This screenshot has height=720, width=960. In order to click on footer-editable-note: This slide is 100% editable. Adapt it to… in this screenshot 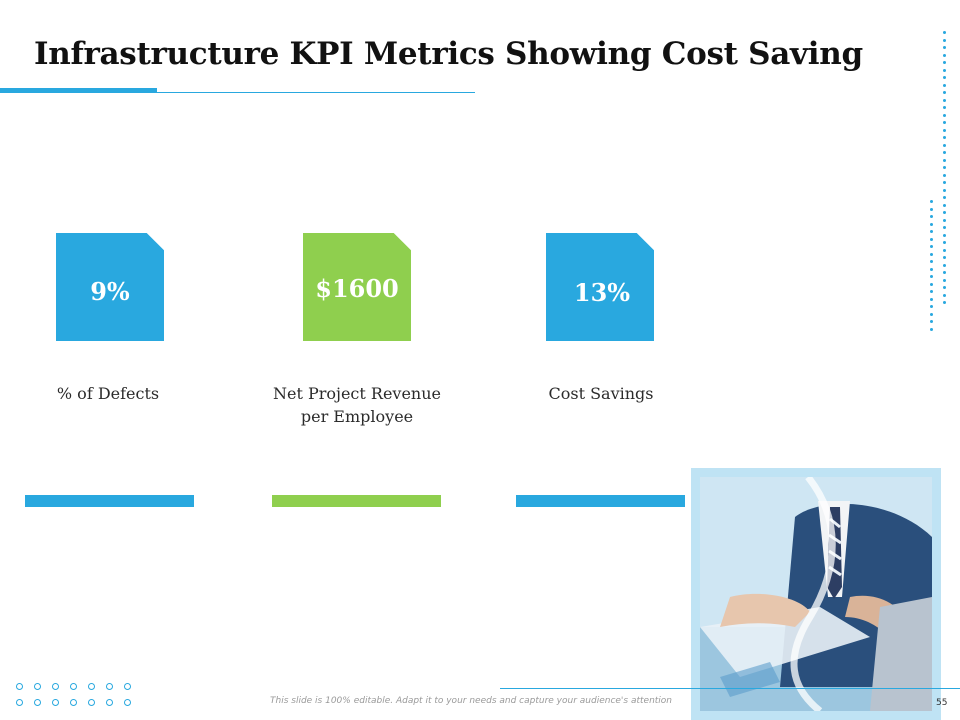, I will do `click(471, 701)`.